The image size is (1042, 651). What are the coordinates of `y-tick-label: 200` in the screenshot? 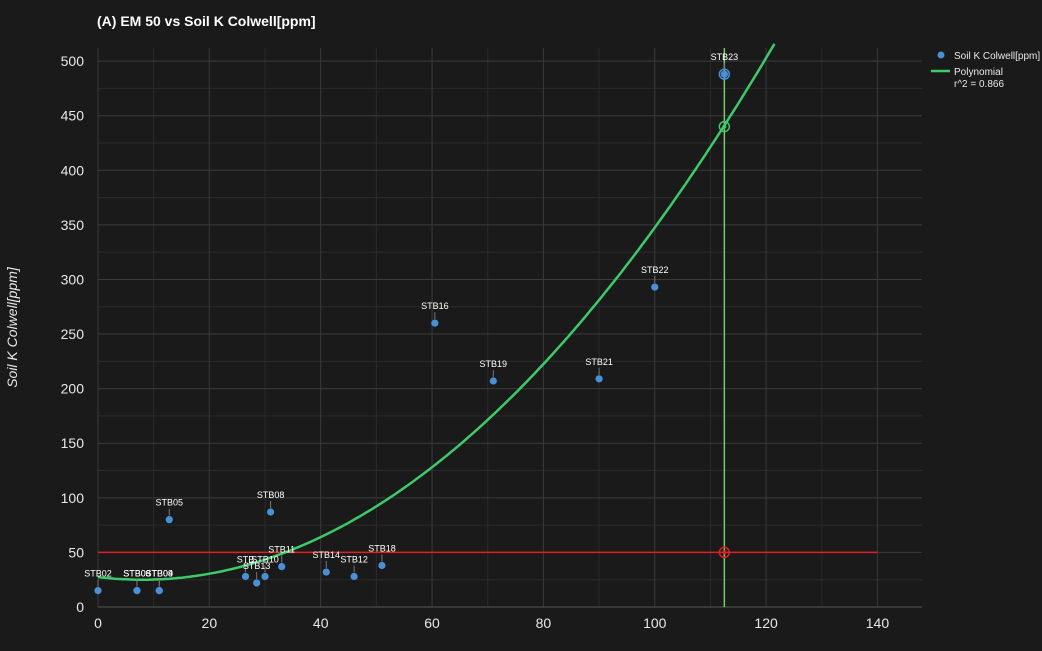 It's located at (73, 389).